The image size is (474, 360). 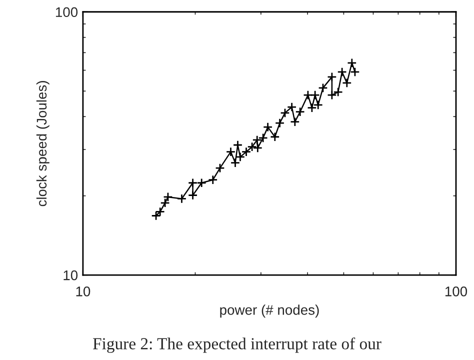 What do you see at coordinates (269, 311) in the screenshot?
I see `x-axis-title: power (# nodes)` at bounding box center [269, 311].